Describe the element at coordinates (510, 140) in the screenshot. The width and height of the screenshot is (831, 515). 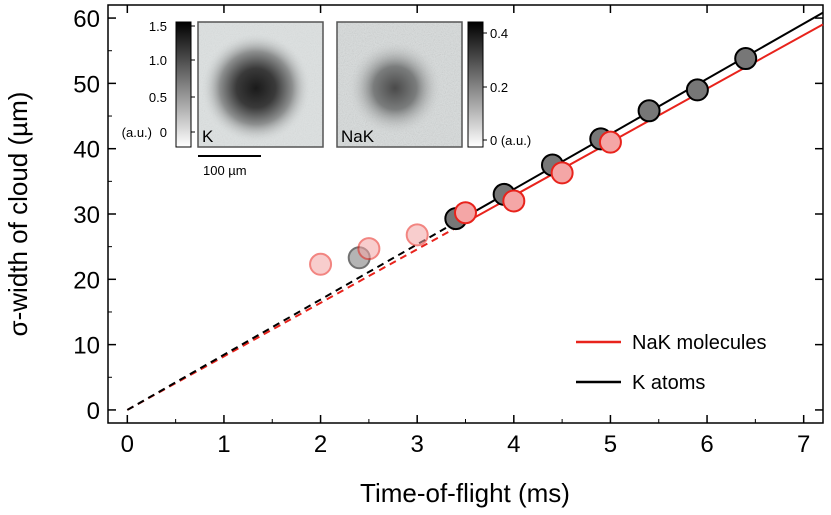
I see `nak-colorbar-tick-label: 0 (a.u.)` at that location.